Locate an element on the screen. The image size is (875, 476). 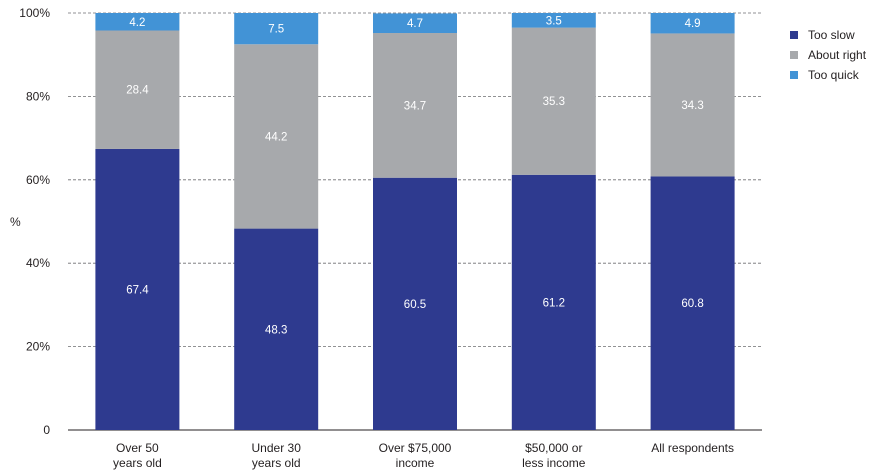
y-tick-label: 80% is located at coordinates (38, 96).